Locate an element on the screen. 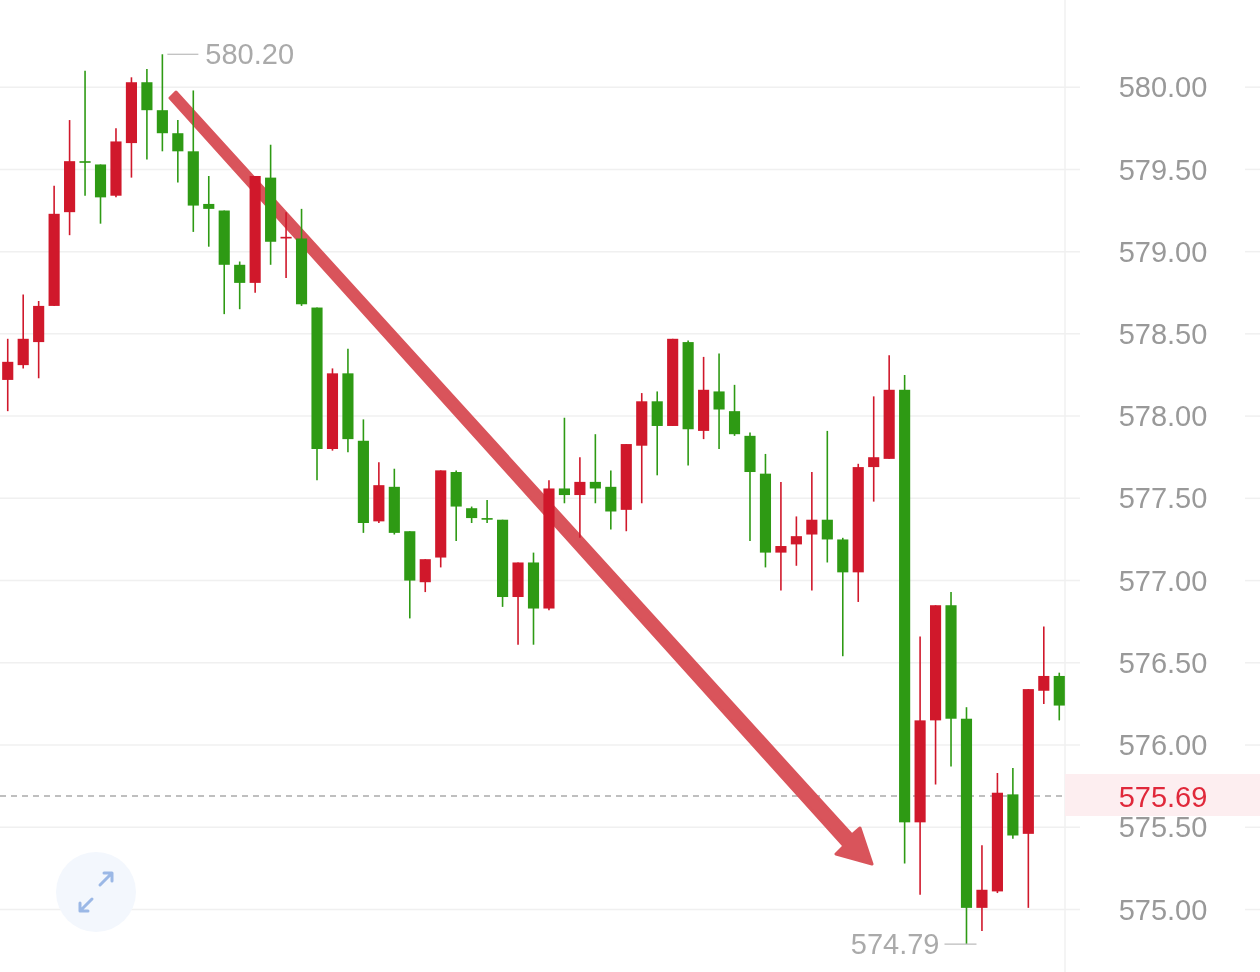 This screenshot has width=1260, height=972. y-tick-label: 579.00 is located at coordinates (1163, 251).